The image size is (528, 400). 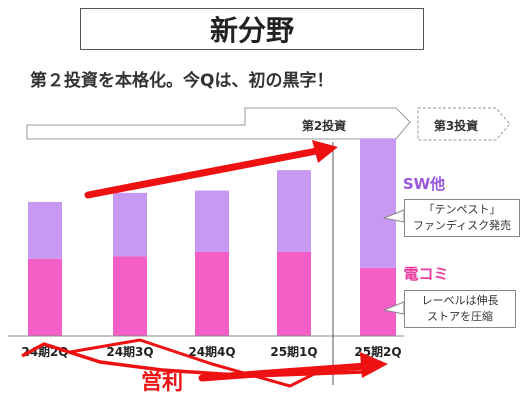 What do you see at coordinates (324, 125) in the screenshot?
I see `timeline-phase2-label: 第2投資` at bounding box center [324, 125].